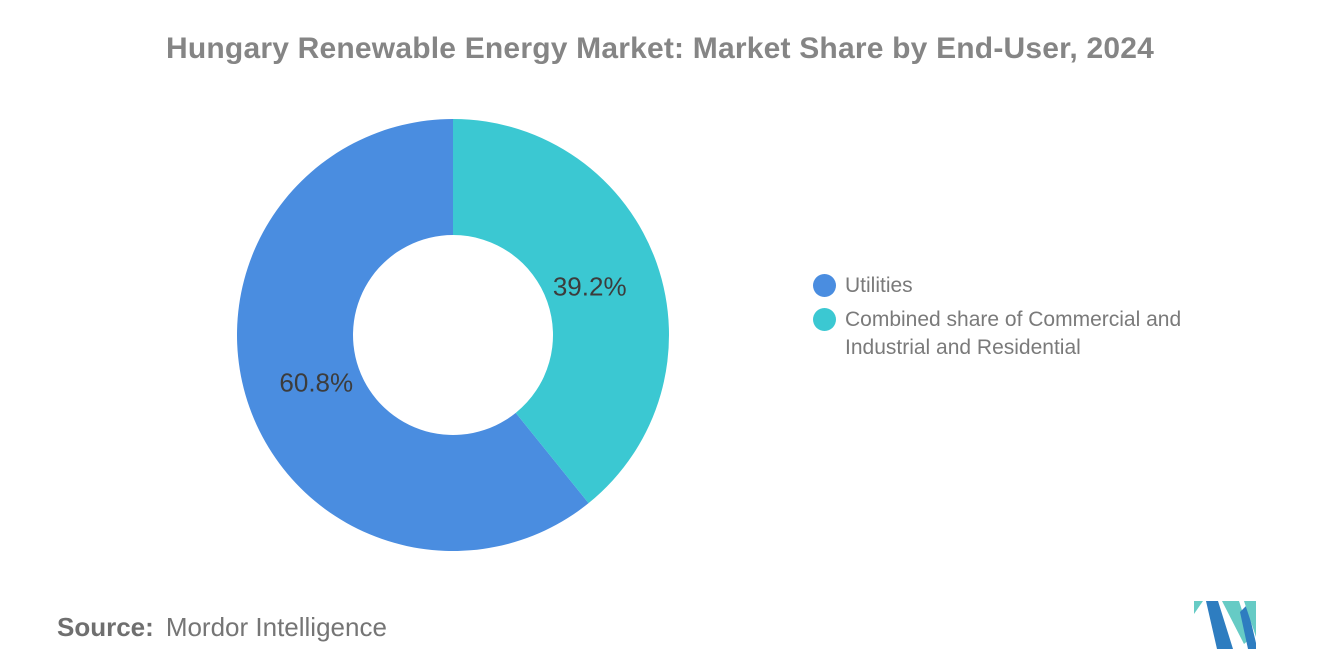 This screenshot has width=1320, height=665. What do you see at coordinates (879, 285) in the screenshot?
I see `legend-label: Utilities` at bounding box center [879, 285].